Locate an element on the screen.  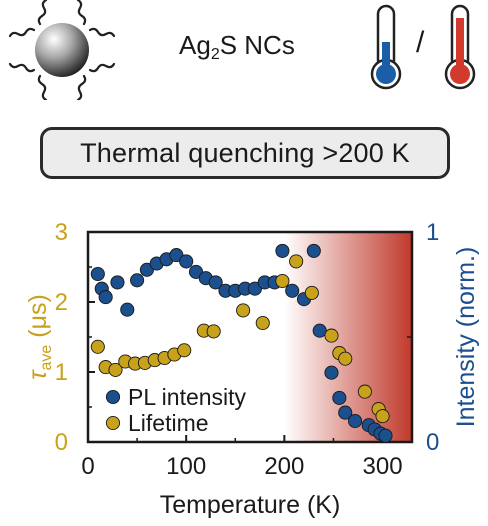
legend-label: Lifetime is located at coordinates (168, 423).